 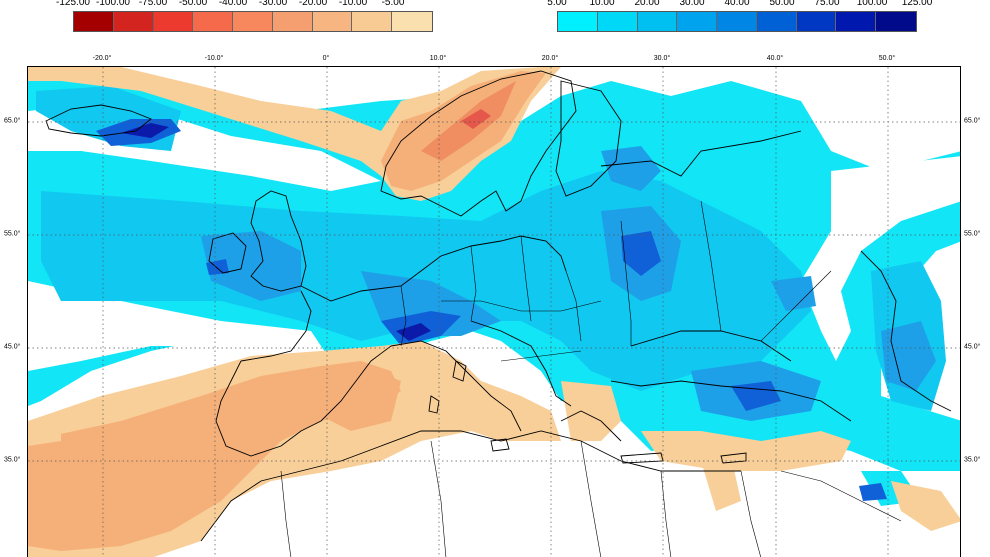 What do you see at coordinates (887, 58) in the screenshot?
I see `longitude-tick: 50.0°` at bounding box center [887, 58].